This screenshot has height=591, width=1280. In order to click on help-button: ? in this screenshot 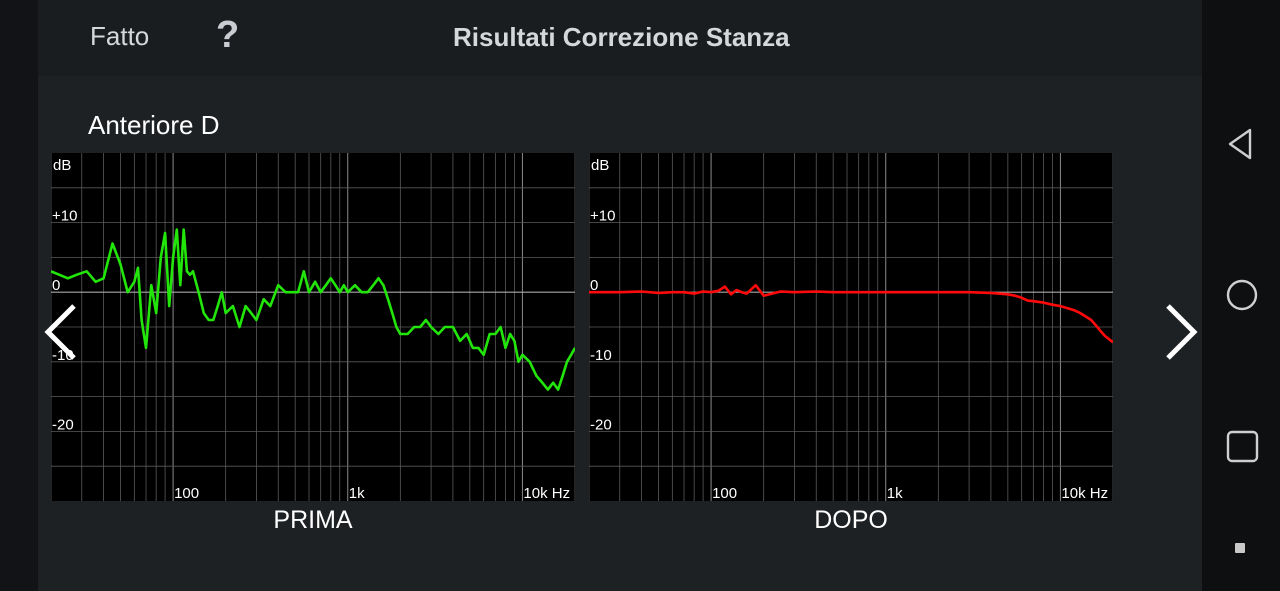, I will do `click(228, 35)`.